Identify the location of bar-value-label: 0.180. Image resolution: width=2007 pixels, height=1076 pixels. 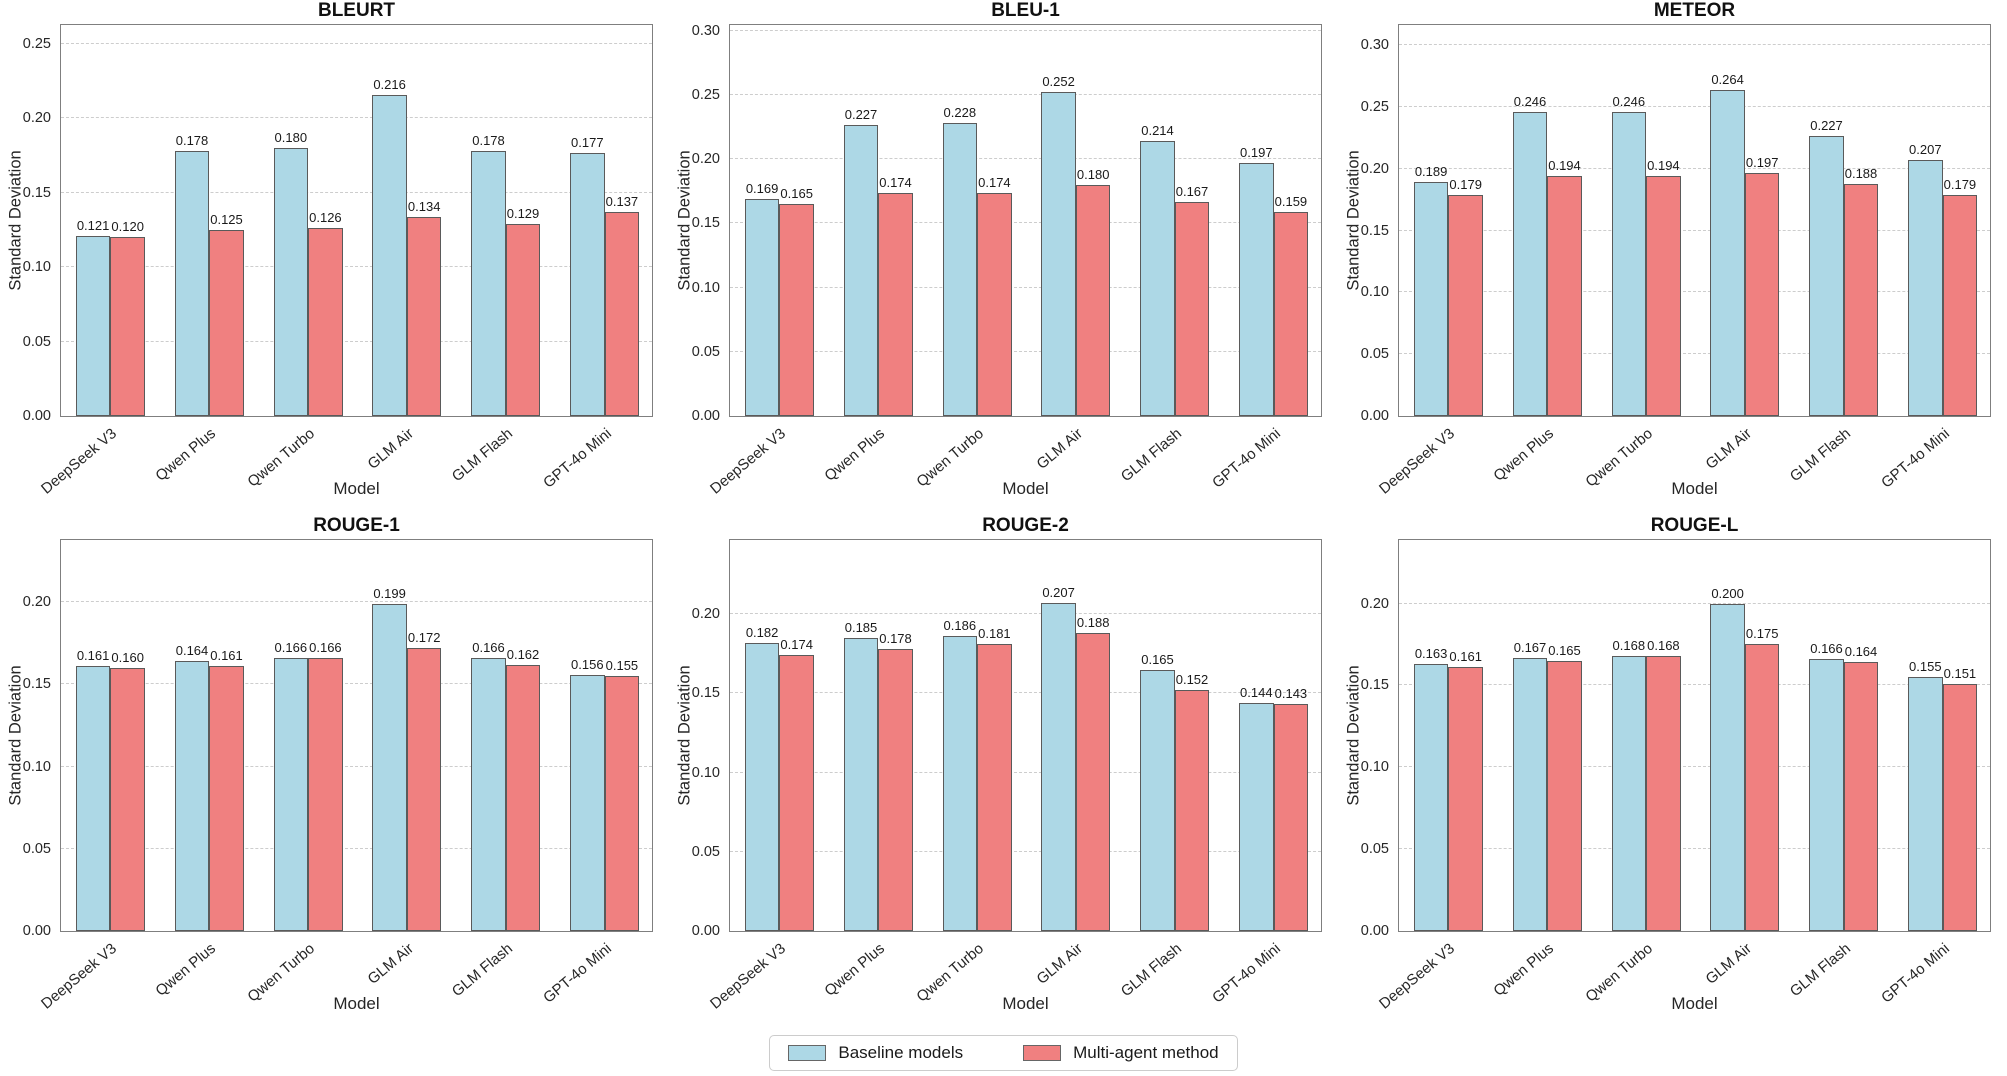
(1093, 174).